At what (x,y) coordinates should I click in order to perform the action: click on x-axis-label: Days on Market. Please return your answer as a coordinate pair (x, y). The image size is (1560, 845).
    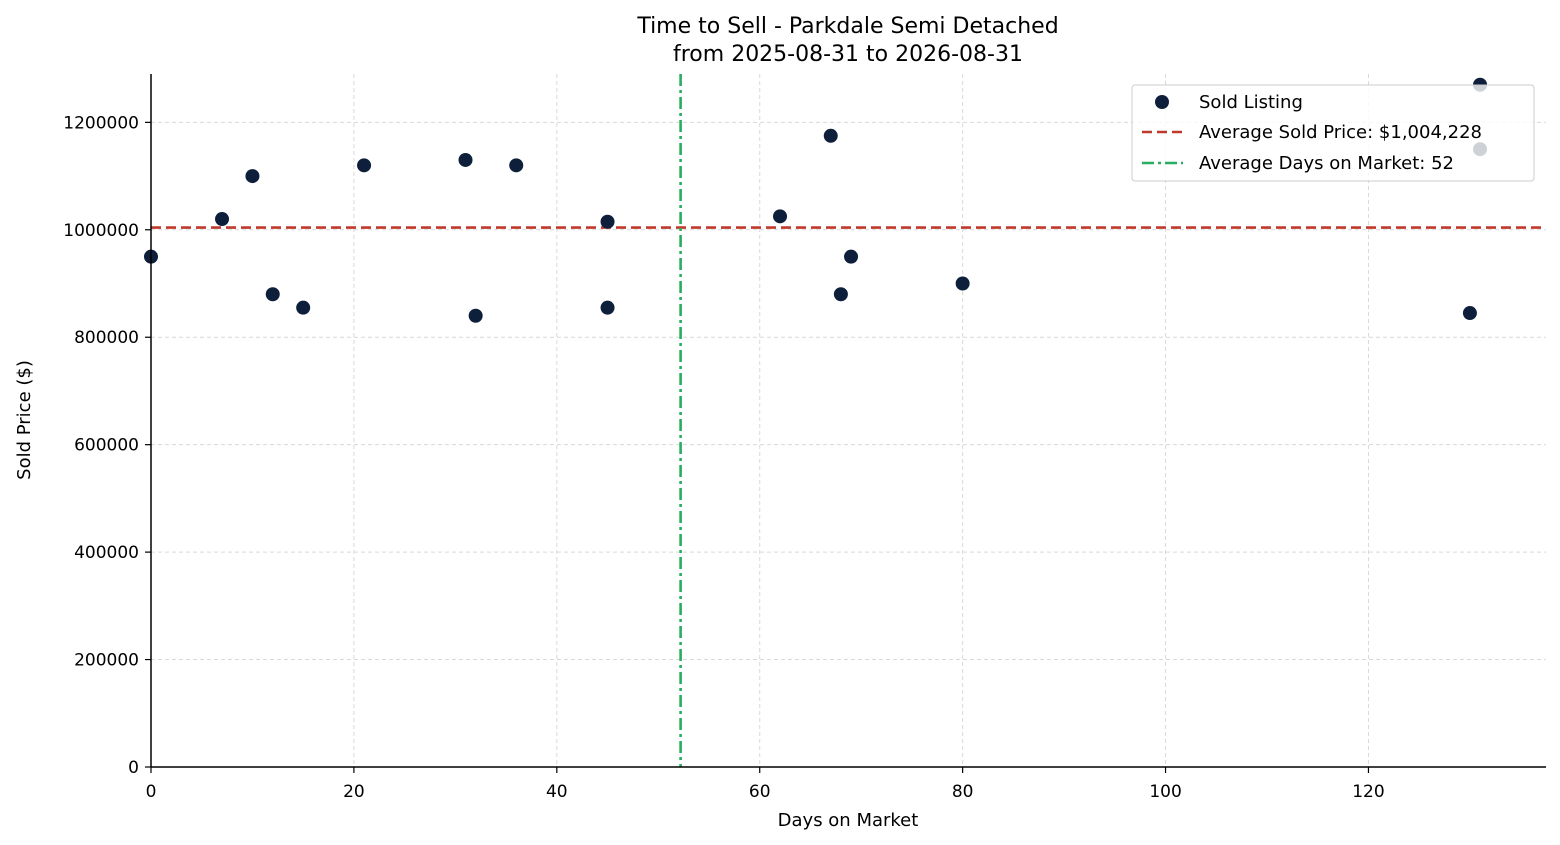
    Looking at the image, I should click on (848, 820).